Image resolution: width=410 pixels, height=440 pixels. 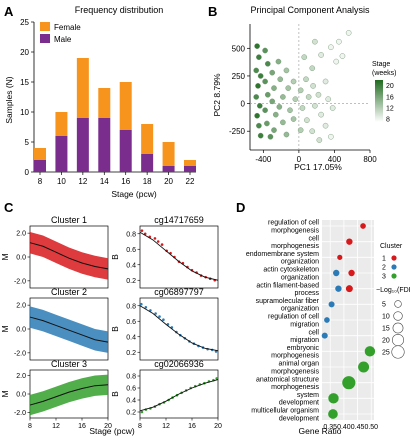 I want to click on chart-d-size-legend-title: −Log₁₀(FDR), so click(x=393, y=290).